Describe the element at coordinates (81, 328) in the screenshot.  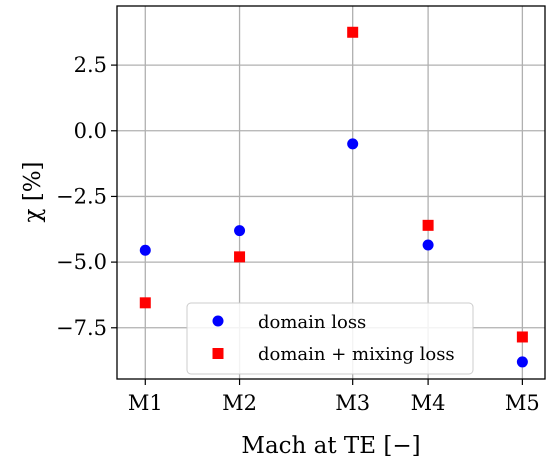
I see `y-tick-label: −7.5` at that location.